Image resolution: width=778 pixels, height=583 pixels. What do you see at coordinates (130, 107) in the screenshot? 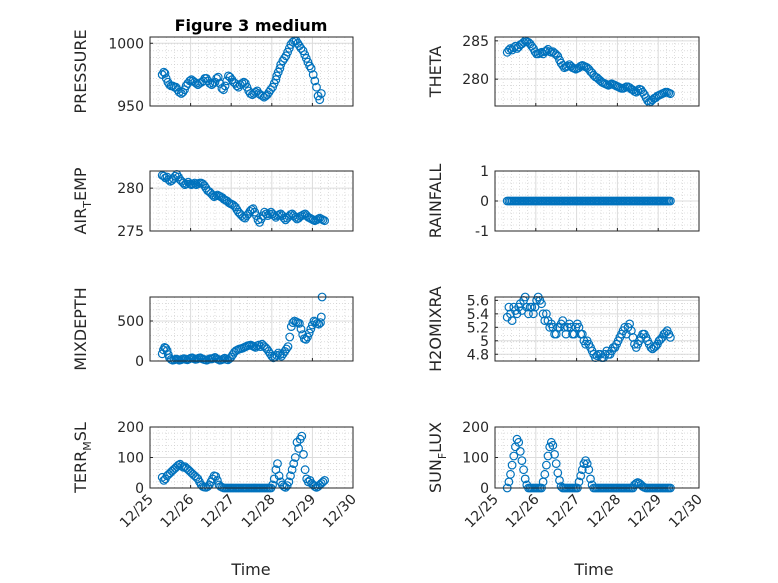
I see `y-tick-label: 950` at bounding box center [130, 107].